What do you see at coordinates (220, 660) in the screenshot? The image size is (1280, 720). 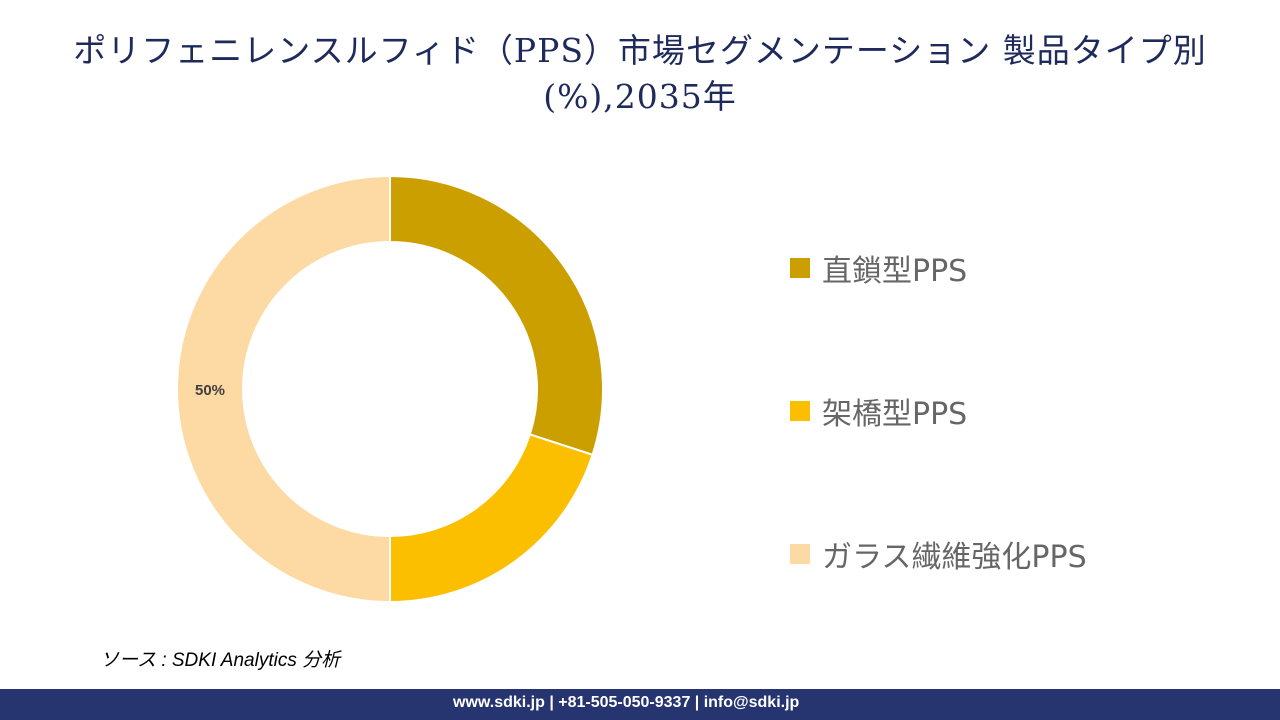 I see `source-note: ソース : SDKI Analytics 分析` at bounding box center [220, 660].